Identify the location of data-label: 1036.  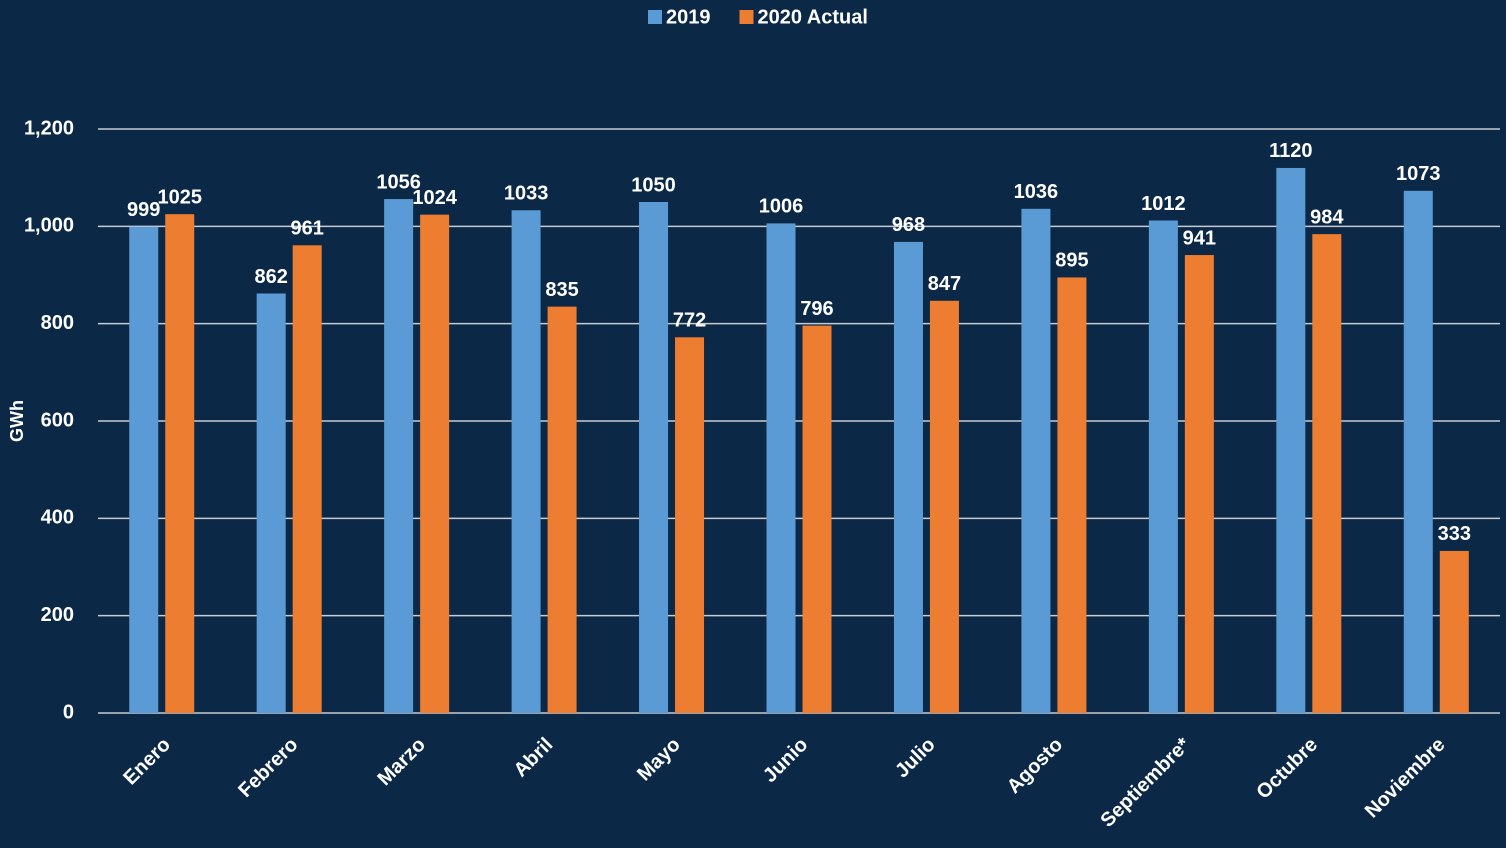
(1036, 192).